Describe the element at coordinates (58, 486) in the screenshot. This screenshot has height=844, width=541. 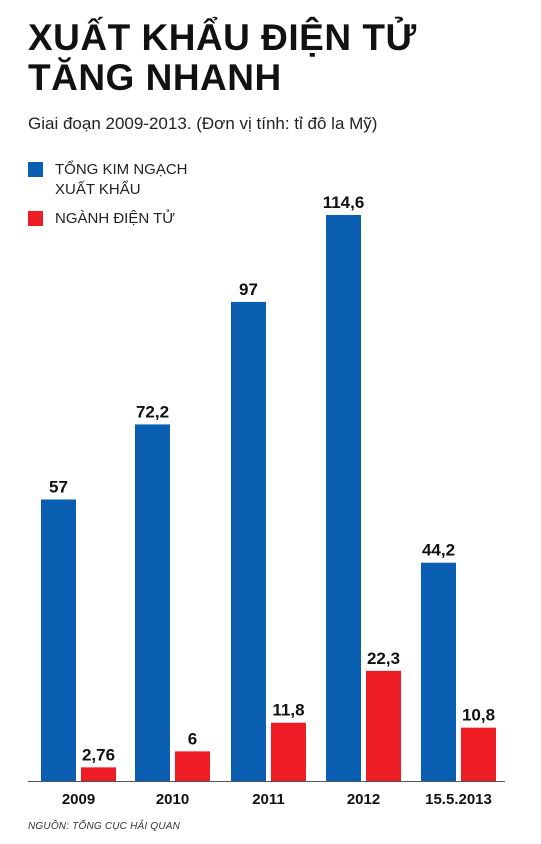
I see `data-label-total-0: 57` at that location.